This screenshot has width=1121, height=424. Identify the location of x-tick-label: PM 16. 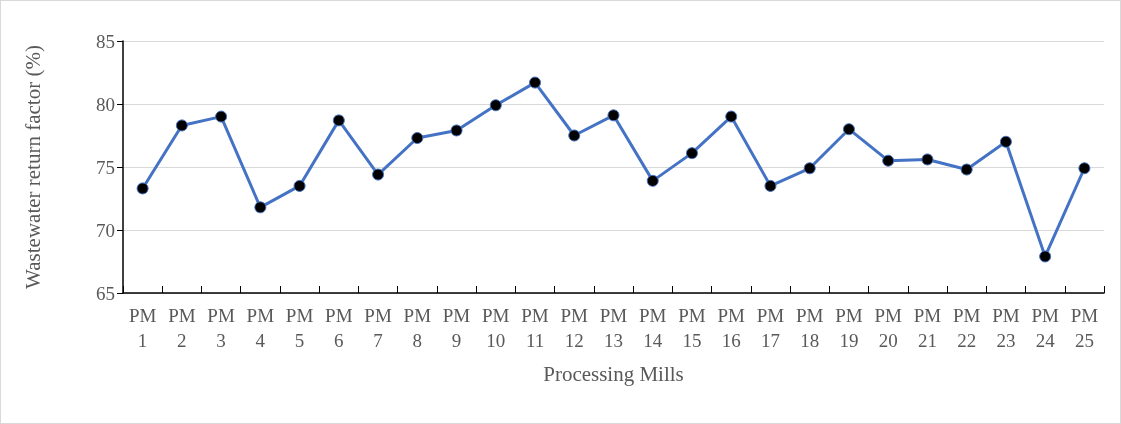
(731, 328).